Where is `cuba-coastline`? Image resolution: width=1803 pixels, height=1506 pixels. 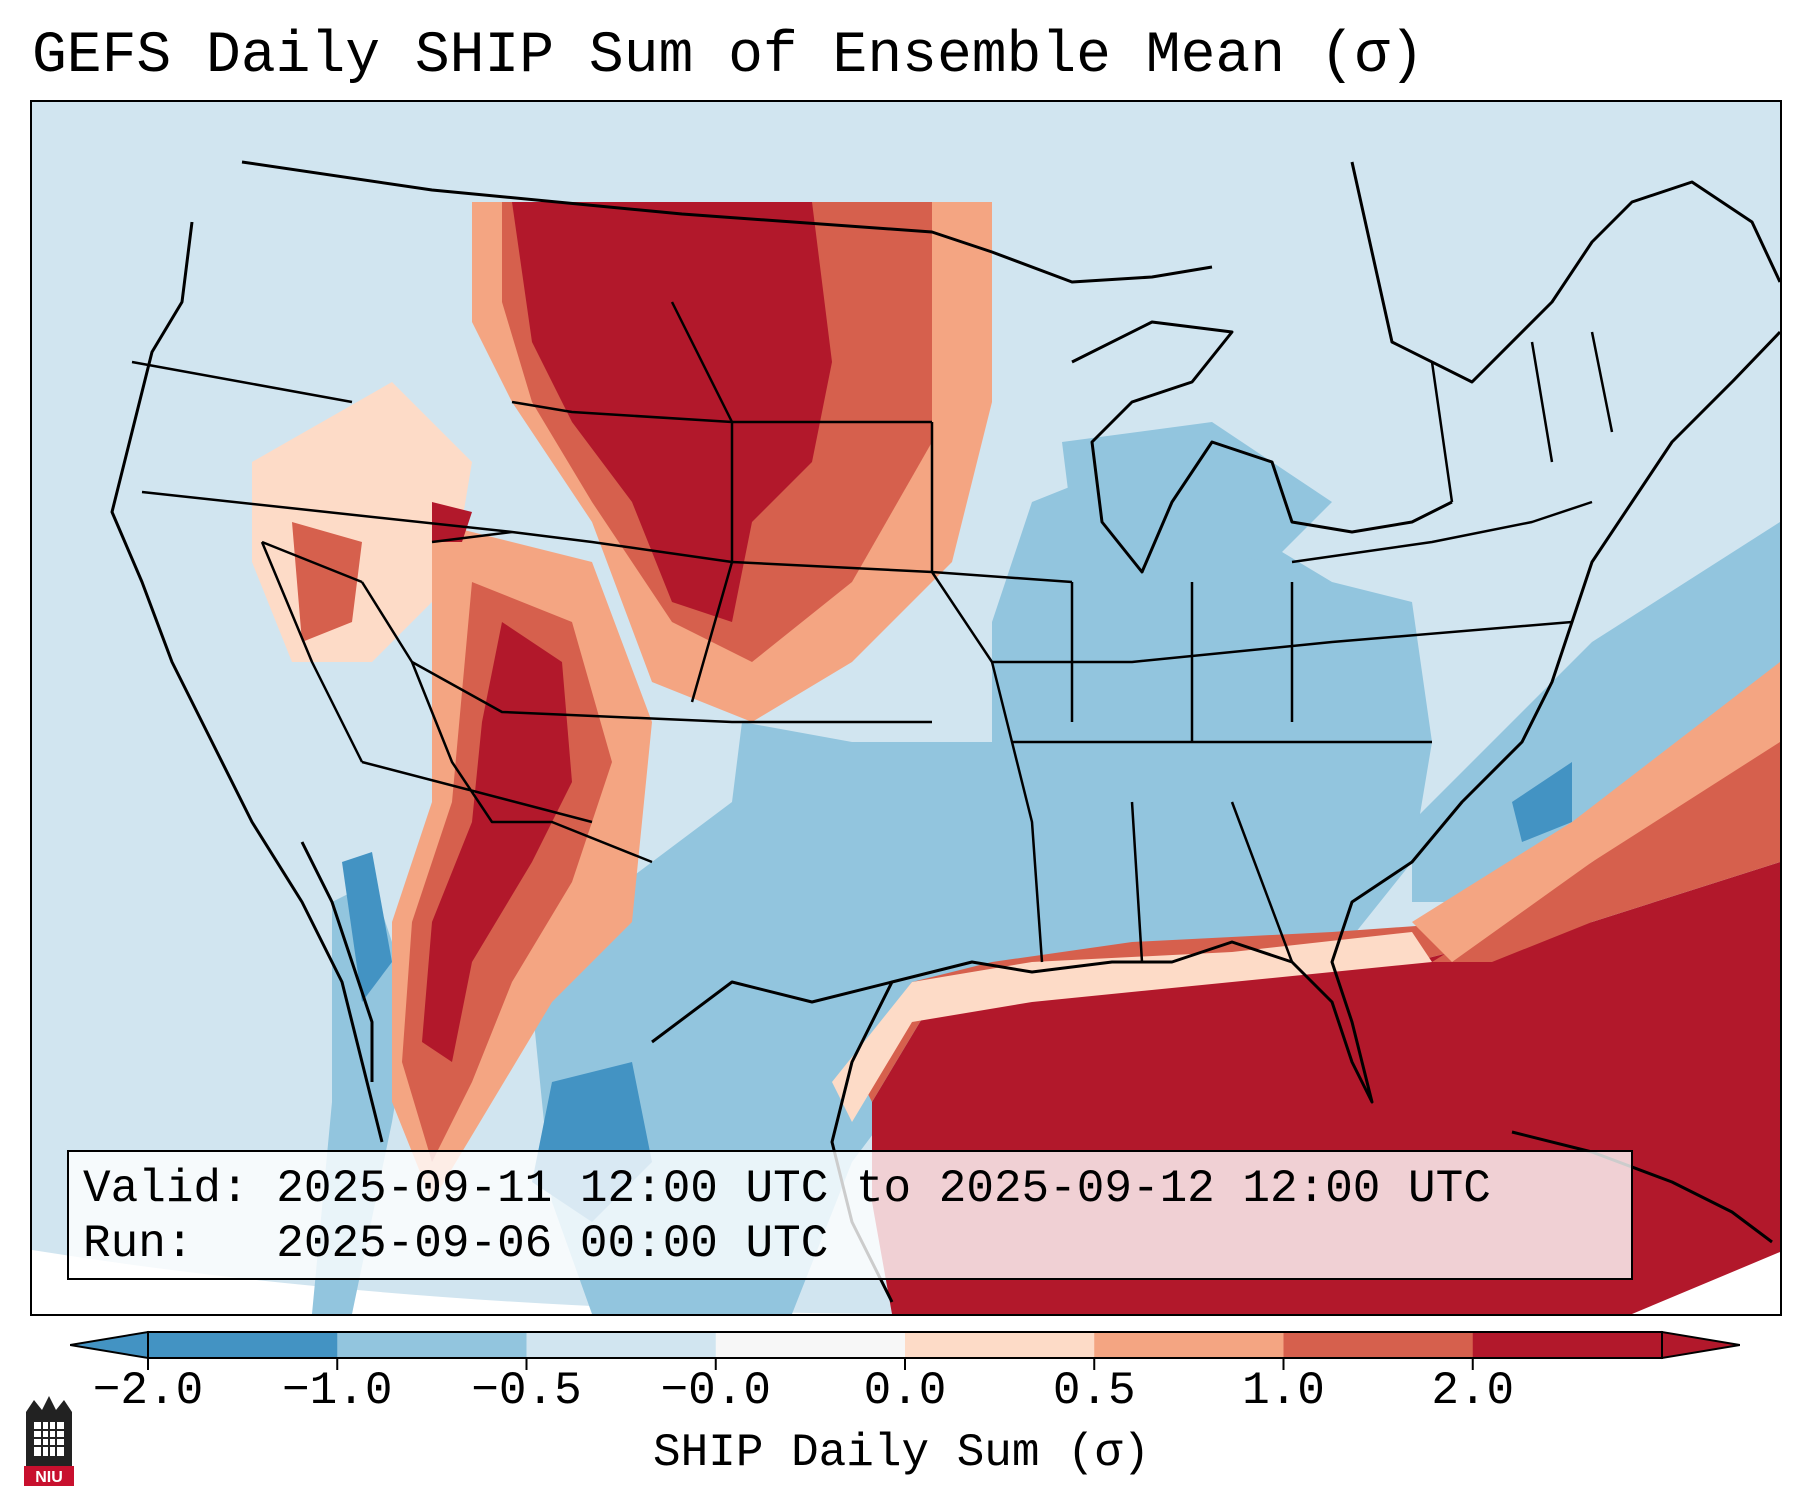 cuba-coastline is located at coordinates (1642, 1187).